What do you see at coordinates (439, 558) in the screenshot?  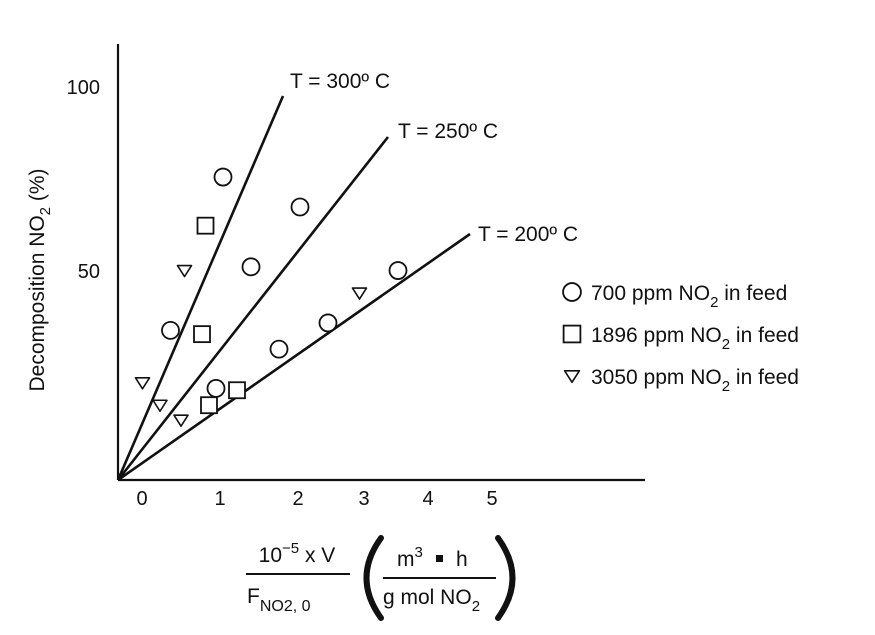 I see `multiply-dot` at bounding box center [439, 558].